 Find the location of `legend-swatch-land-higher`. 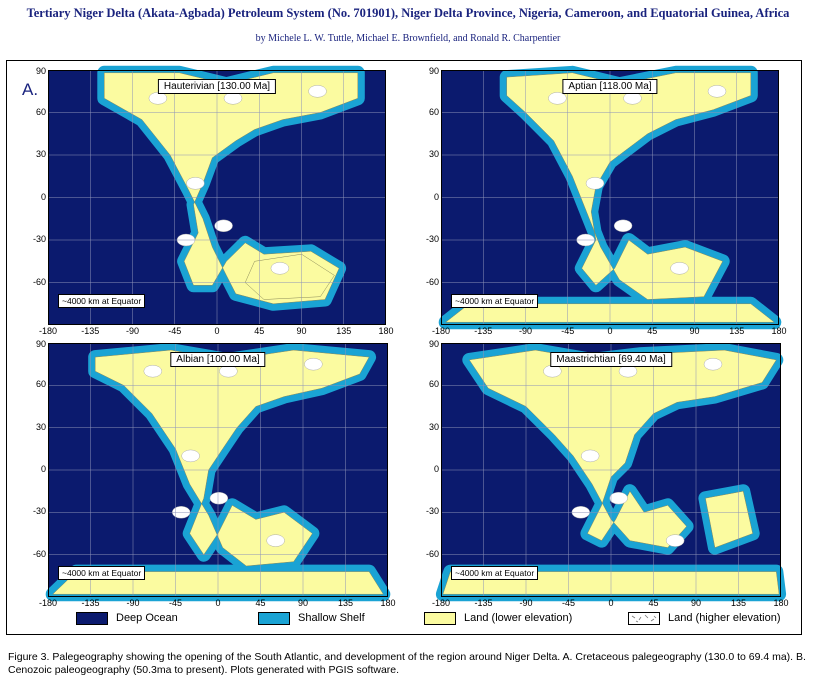

legend-swatch-land-higher is located at coordinates (644, 618).